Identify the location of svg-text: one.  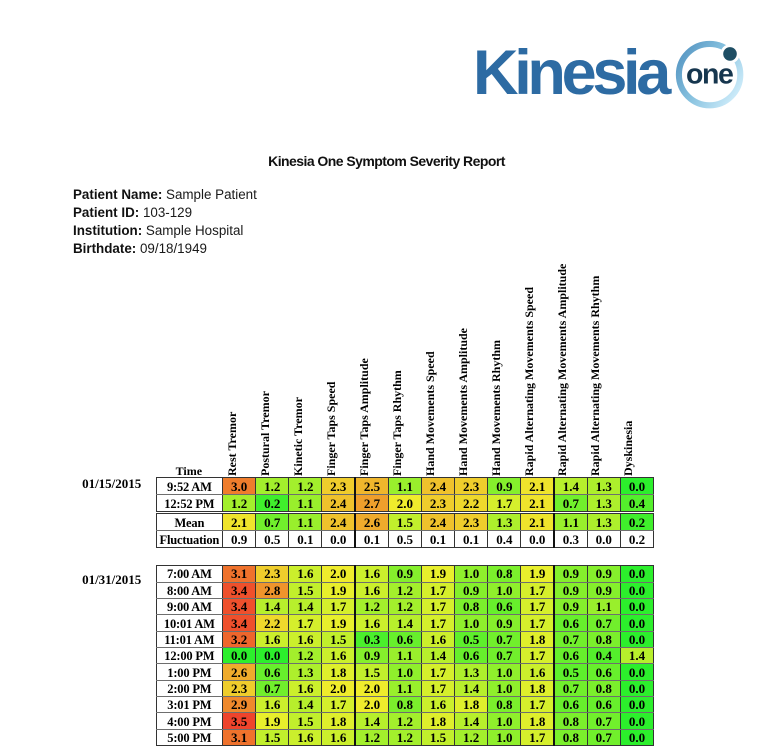
(709, 74).